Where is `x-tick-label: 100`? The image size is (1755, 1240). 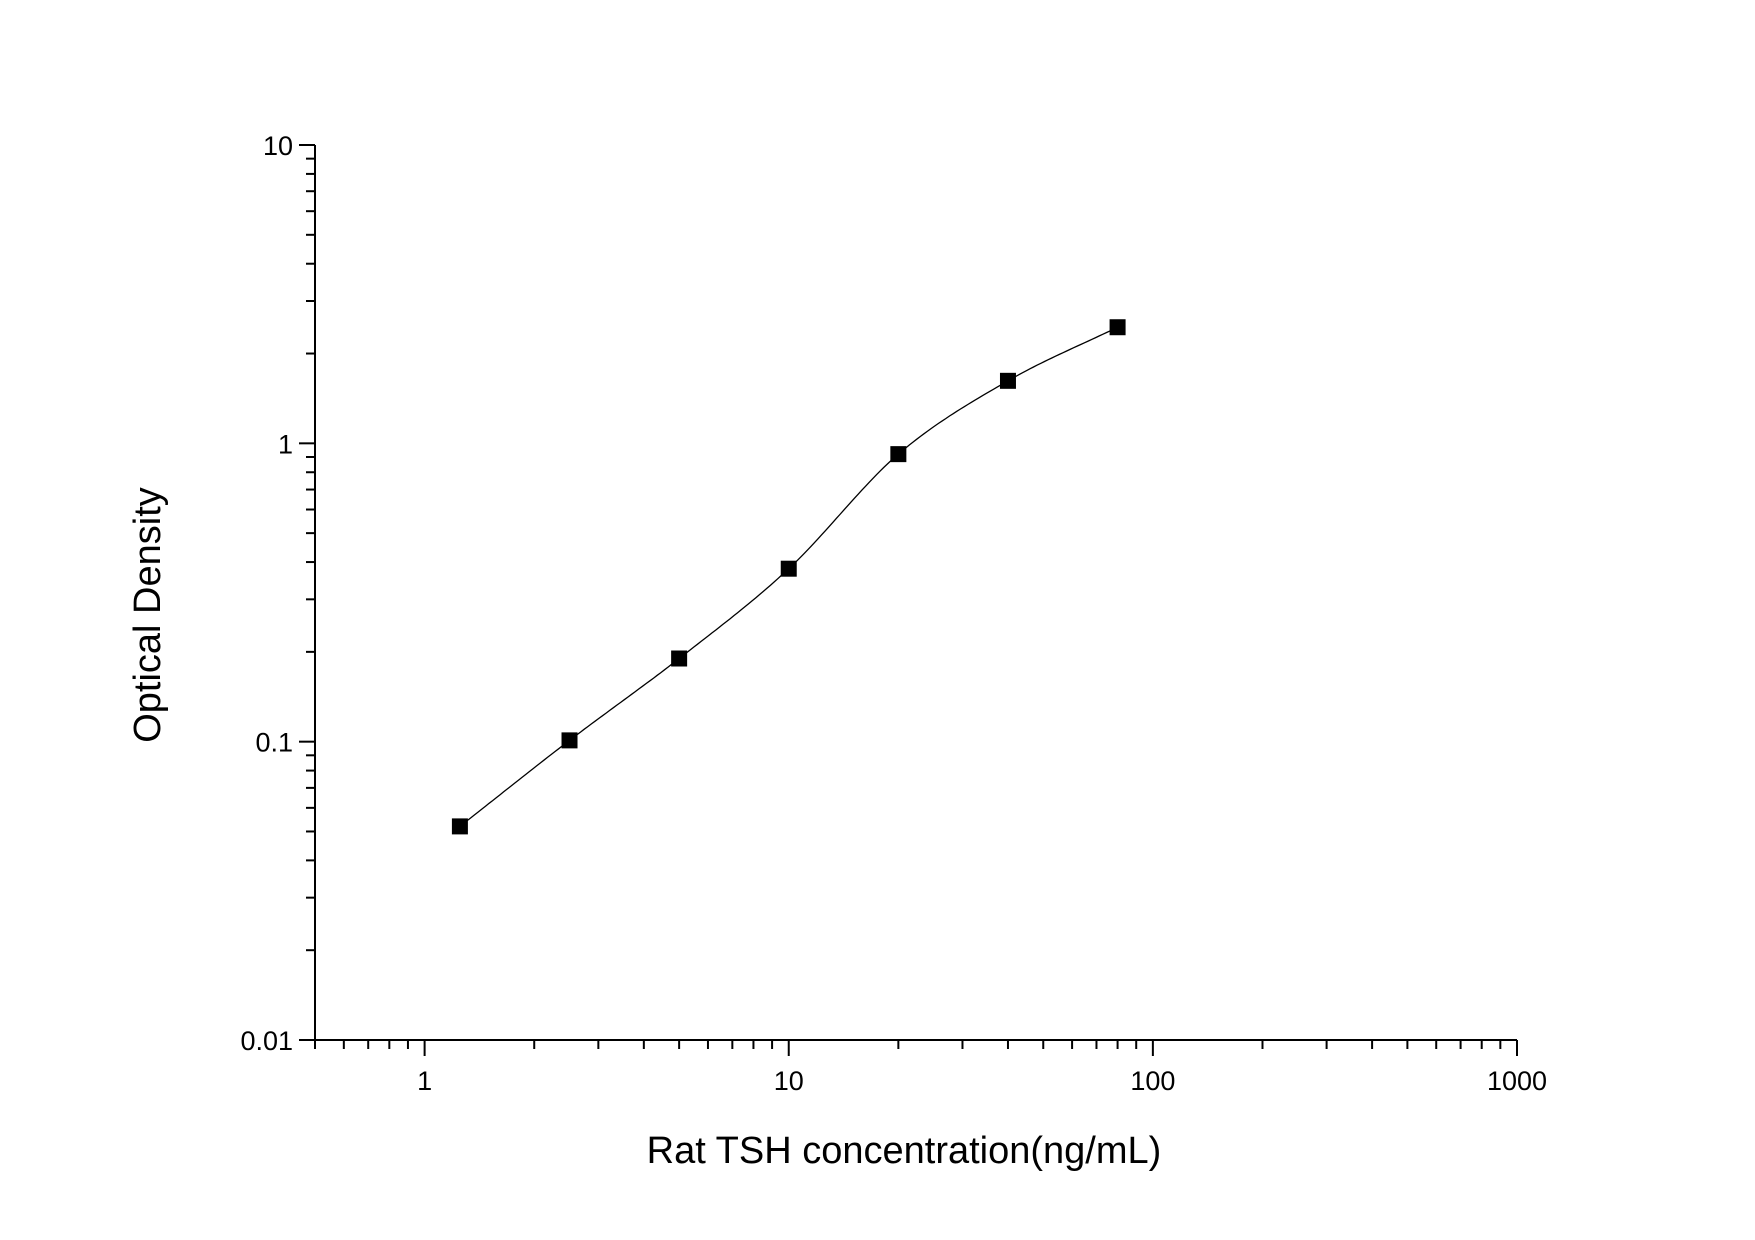
x-tick-label: 100 is located at coordinates (1152, 1081).